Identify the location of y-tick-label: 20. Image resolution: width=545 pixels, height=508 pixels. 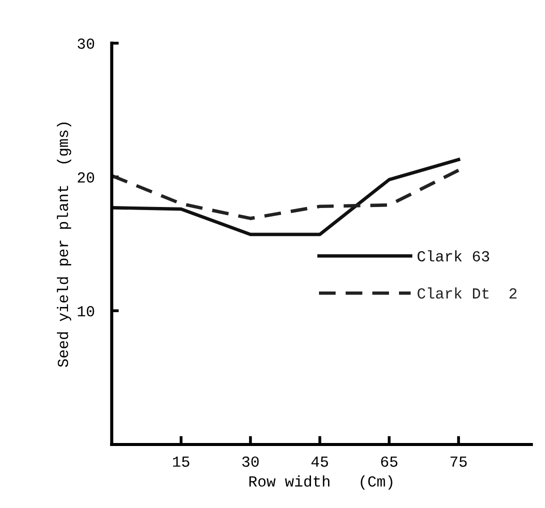
(86, 177).